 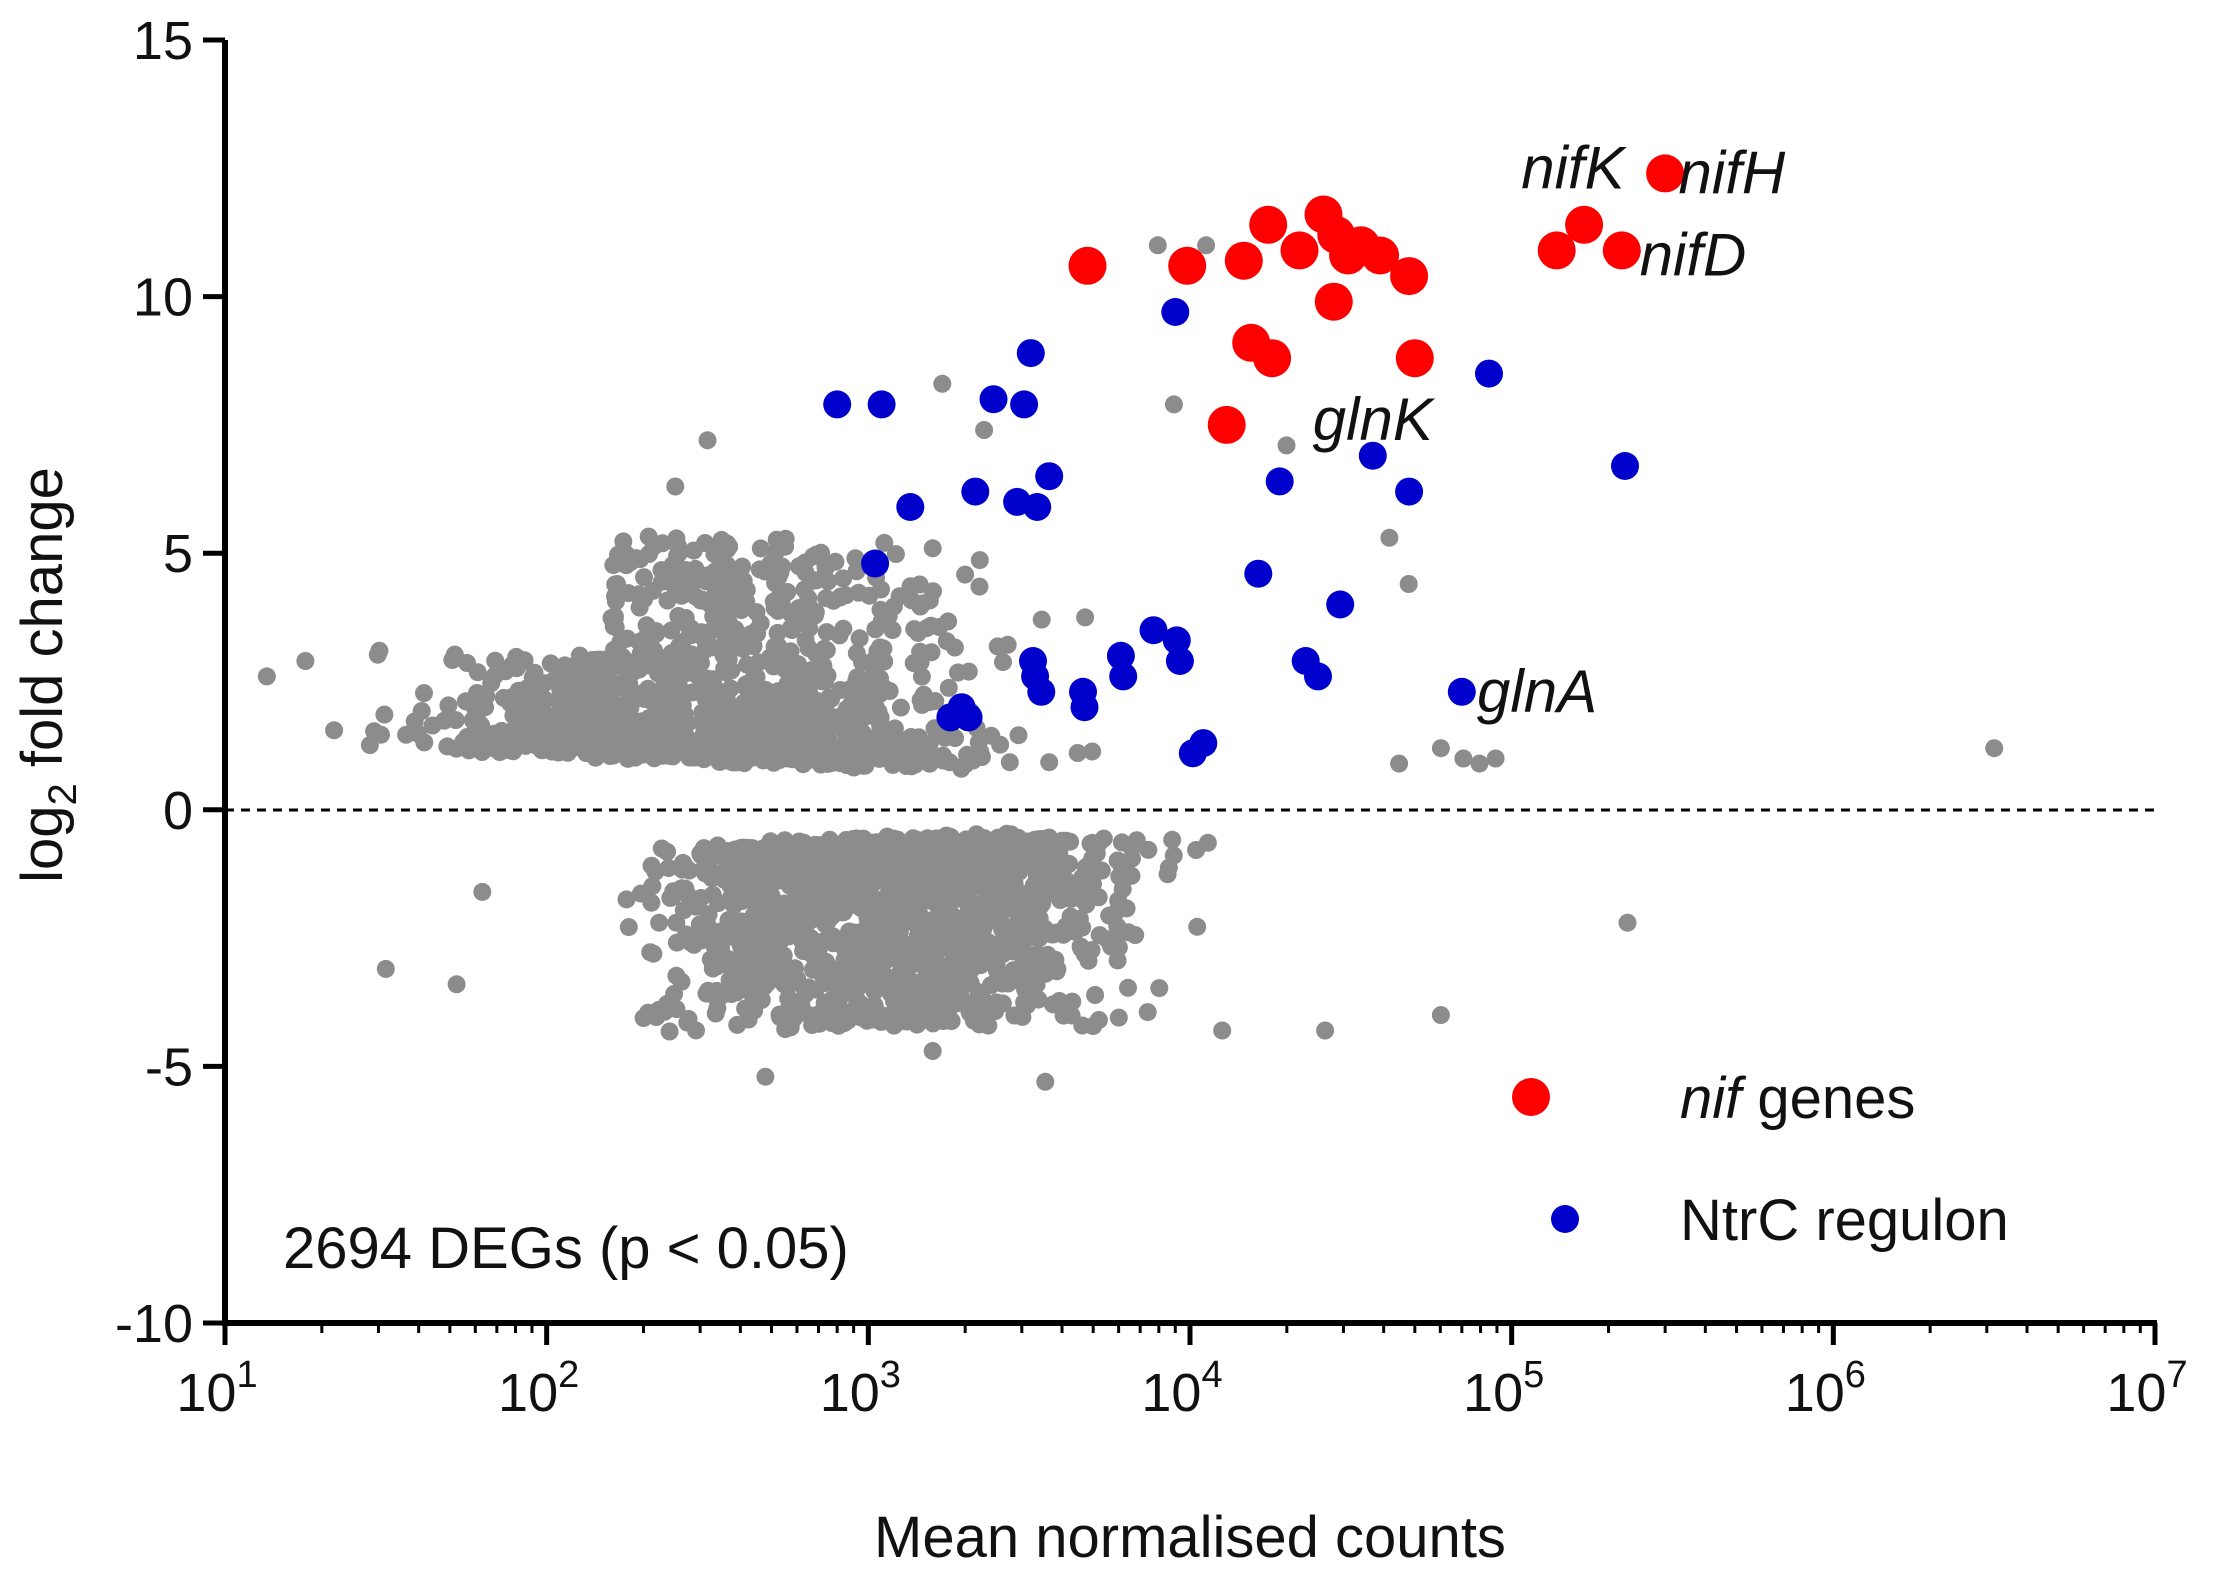 What do you see at coordinates (1828, 1098) in the screenshot?
I see `legend-label-nif-text: genes` at bounding box center [1828, 1098].